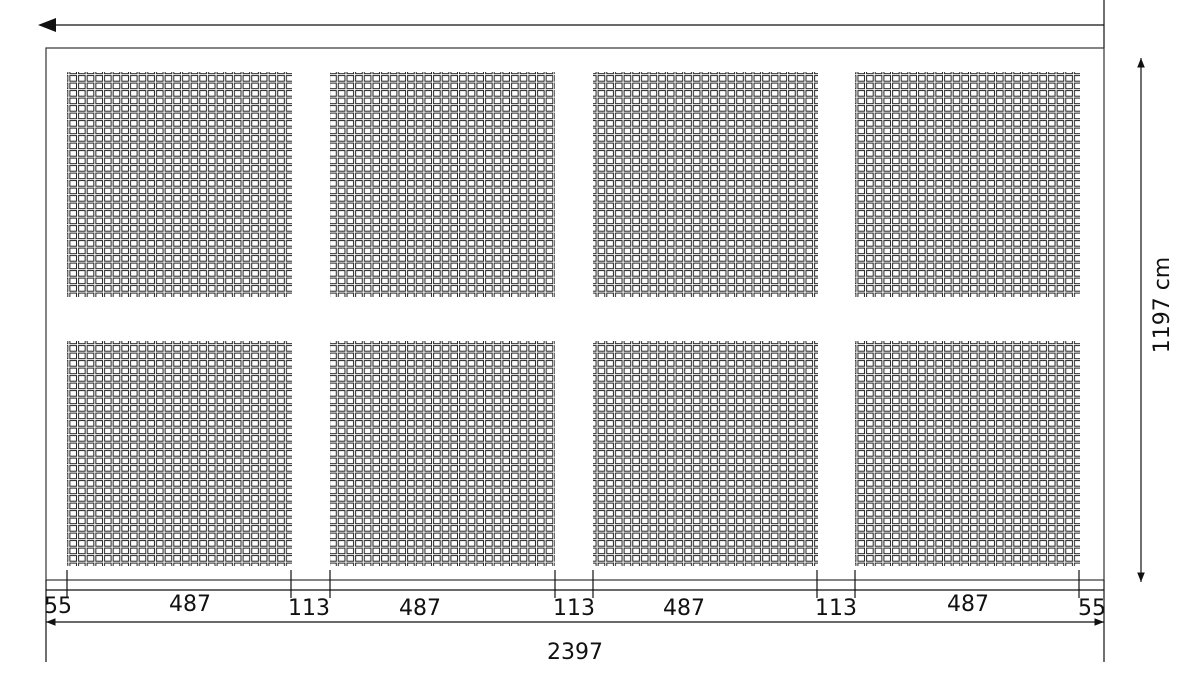 This screenshot has height=676, width=1200. I want to click on height-label: 1197 cm, so click(1162, 305).